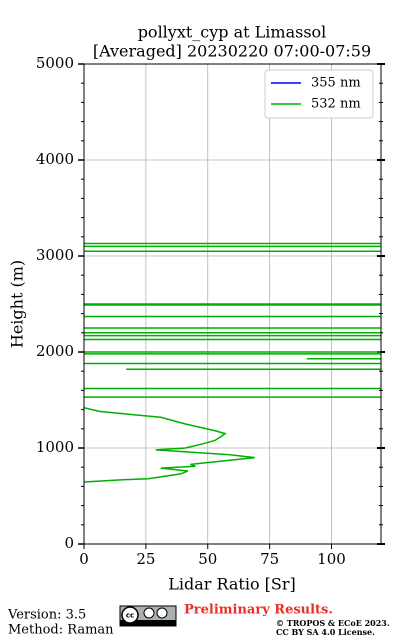 The image size is (400, 640). Describe the element at coordinates (84, 559) in the screenshot. I see `x-tick-label: 0` at that location.